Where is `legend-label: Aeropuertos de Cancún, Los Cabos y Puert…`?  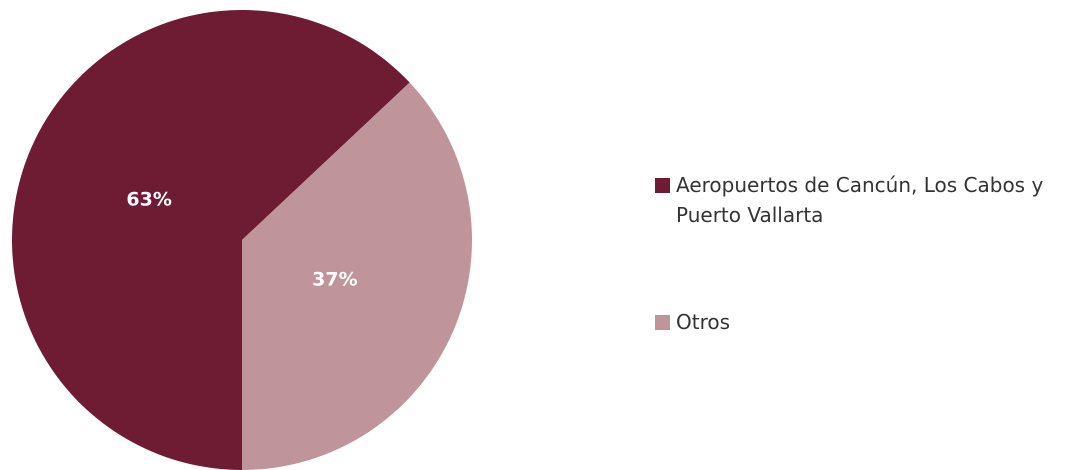 legend-label: Aeropuertos de Cancún, Los Cabos y Puert… is located at coordinates (860, 200).